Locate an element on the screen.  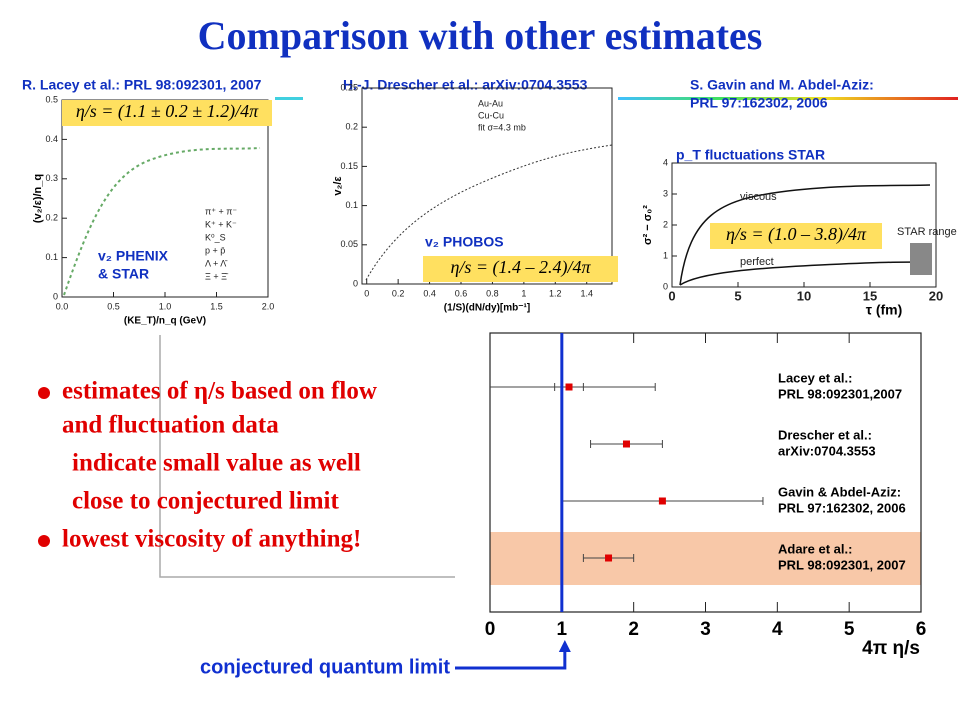
panel-legend: fit σ=4.3 mb is located at coordinates (502, 127).